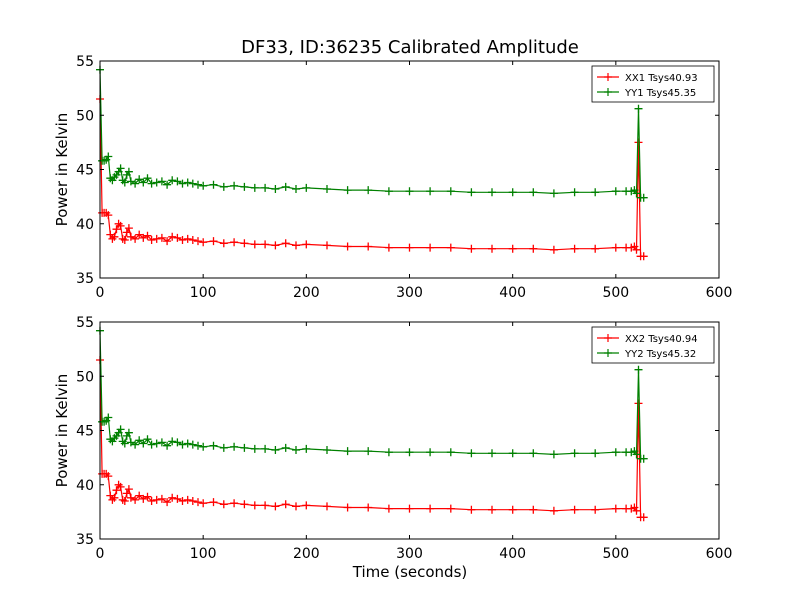 The image size is (800, 600). Describe the element at coordinates (512, 554) in the screenshot. I see `x-tick-label: 400` at that location.